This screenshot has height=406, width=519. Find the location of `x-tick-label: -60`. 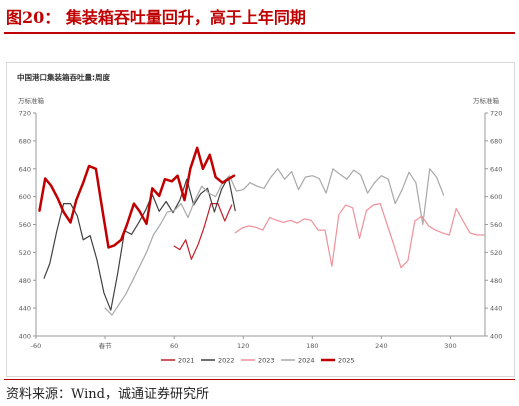

x-tick-label: -60 is located at coordinates (36, 346).